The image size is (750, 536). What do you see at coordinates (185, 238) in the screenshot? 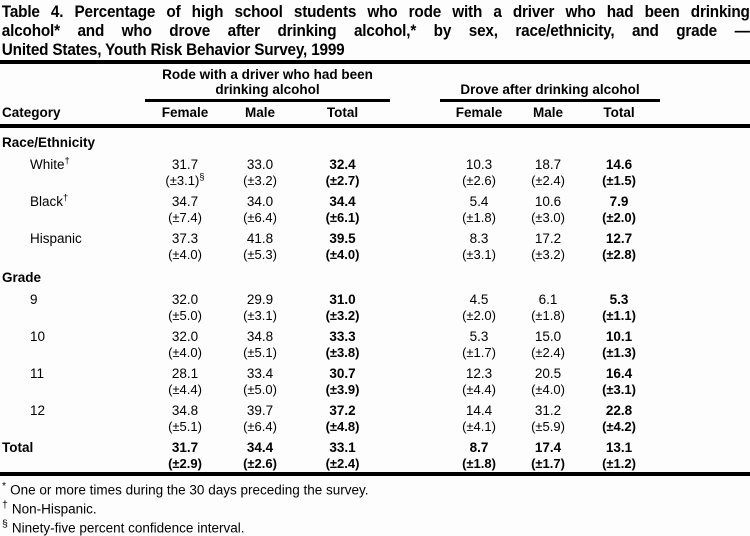
I see `cell-value: 37.3` at bounding box center [185, 238].